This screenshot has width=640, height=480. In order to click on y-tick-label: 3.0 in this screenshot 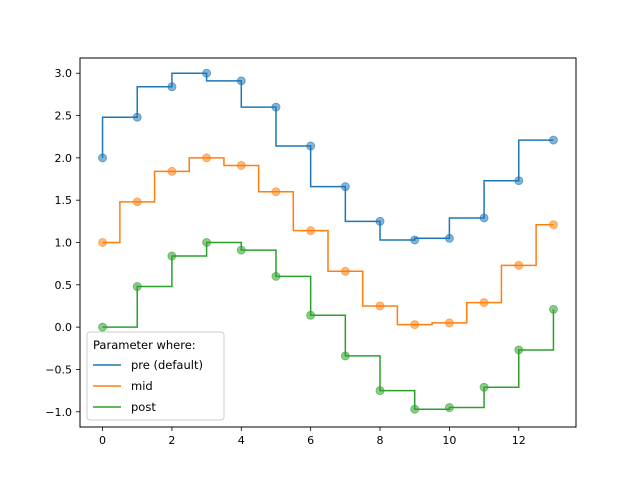, I will do `click(64, 73)`.